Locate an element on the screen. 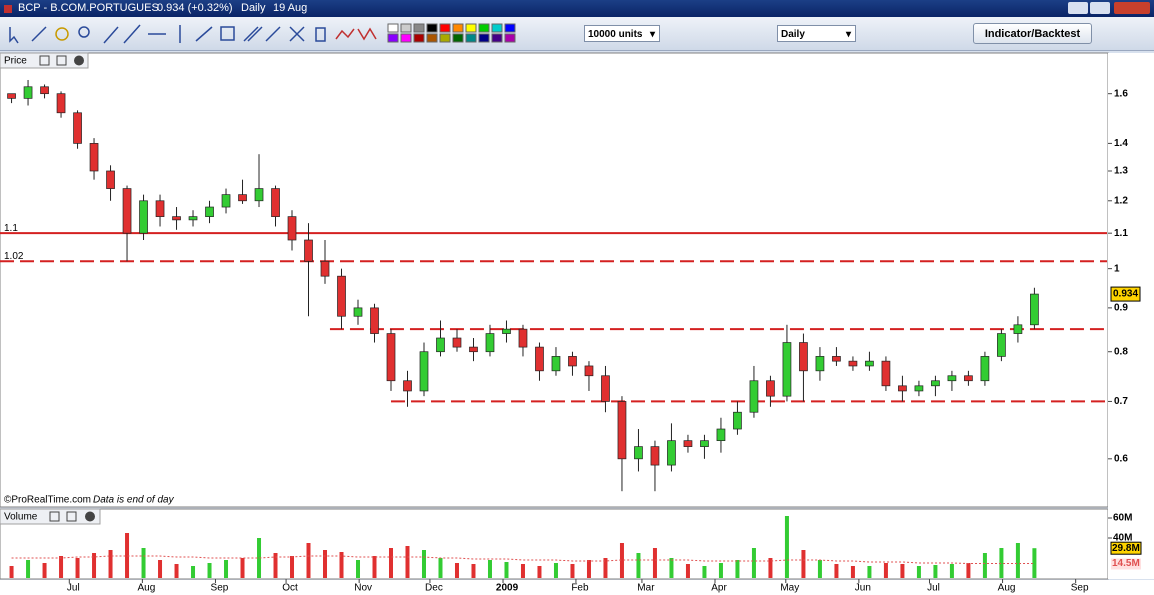  line-tool is located at coordinates (111, 35).